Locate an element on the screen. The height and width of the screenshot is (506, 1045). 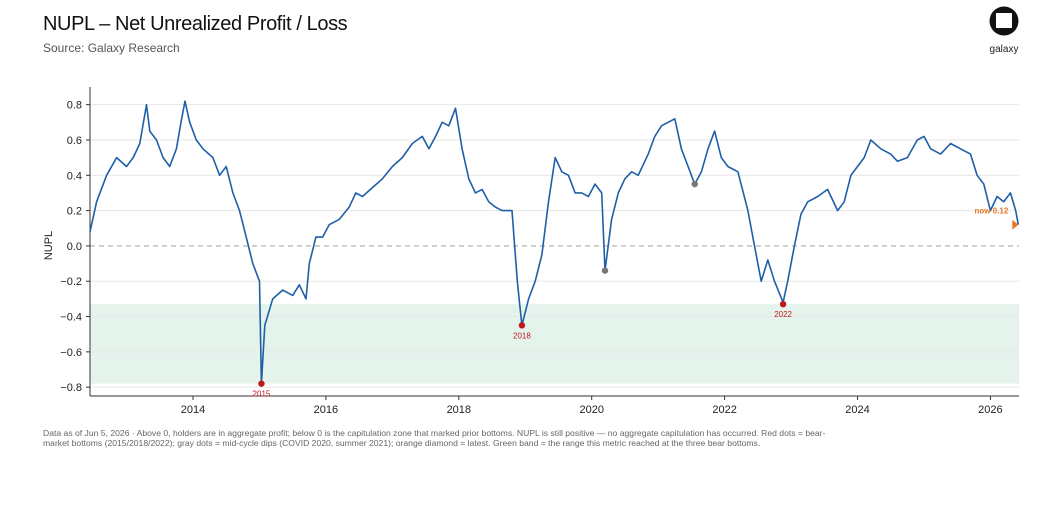
y-tick-label: 0.2 is located at coordinates (74, 212).